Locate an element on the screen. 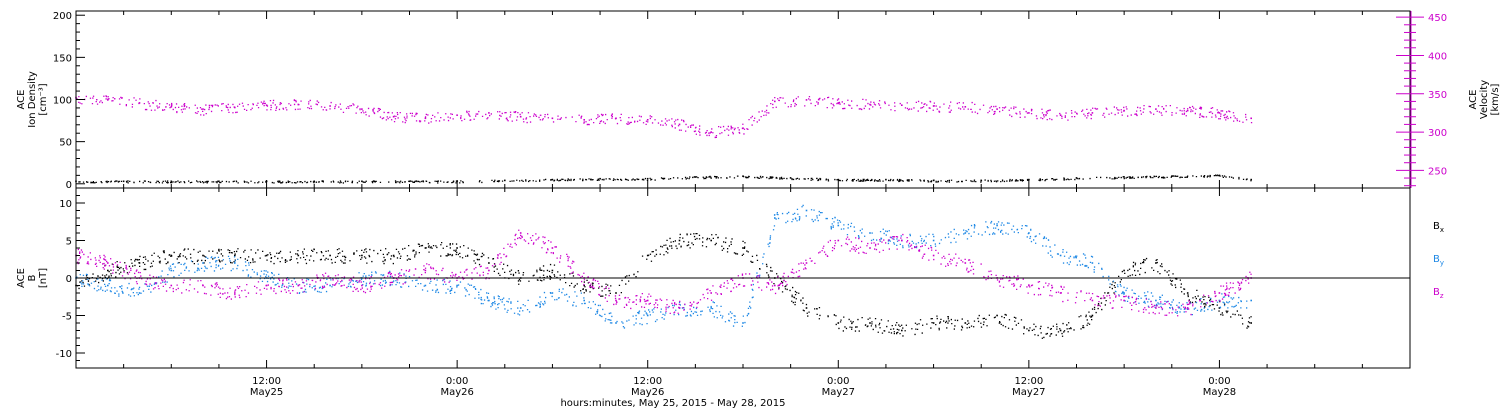  density-ylabel-line: ACE is located at coordinates (21, 100).